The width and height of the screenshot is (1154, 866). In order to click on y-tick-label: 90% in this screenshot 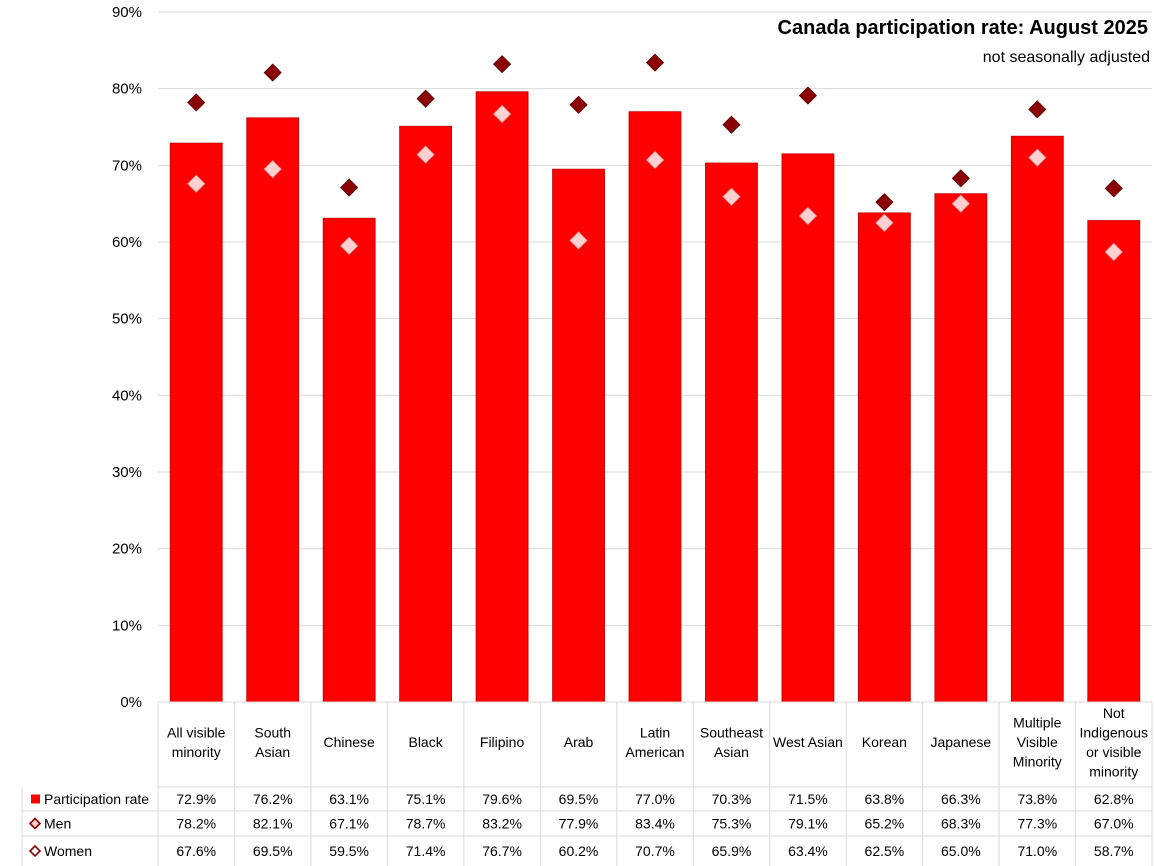, I will do `click(127, 12)`.